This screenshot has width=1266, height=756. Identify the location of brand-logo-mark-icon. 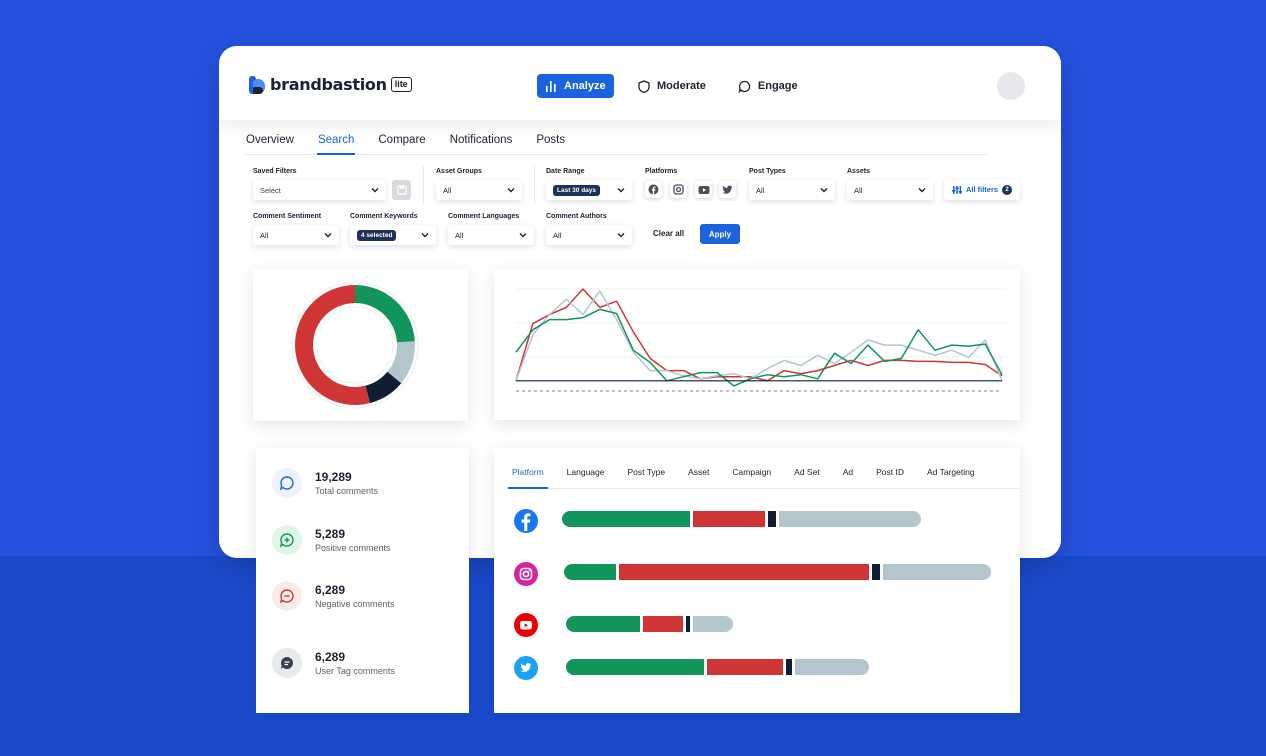
(257, 84).